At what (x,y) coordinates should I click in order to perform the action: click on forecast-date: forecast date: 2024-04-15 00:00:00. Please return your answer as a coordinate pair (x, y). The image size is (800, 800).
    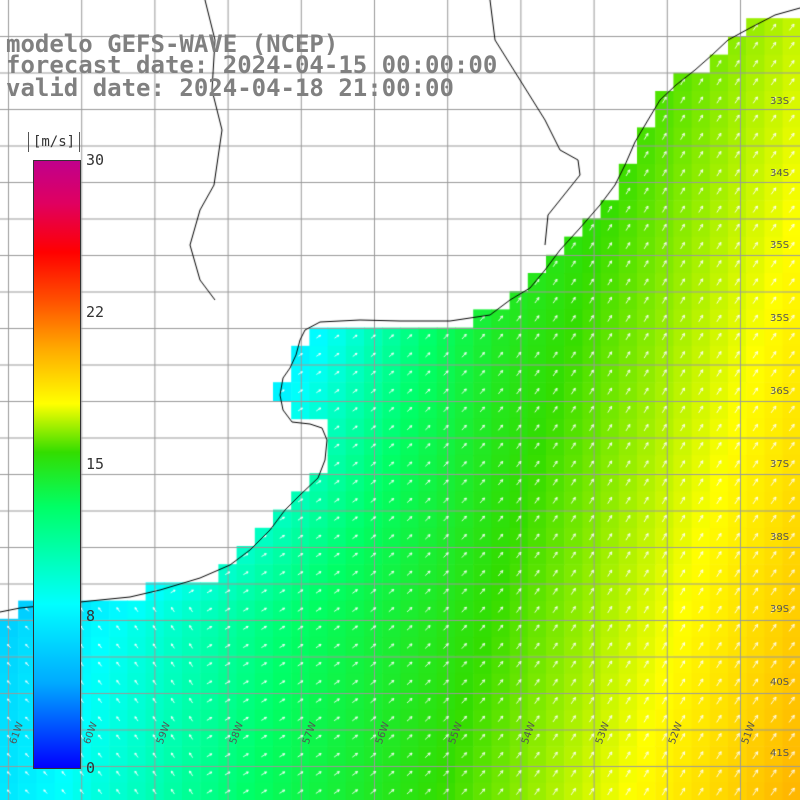
    Looking at the image, I should click on (252, 65).